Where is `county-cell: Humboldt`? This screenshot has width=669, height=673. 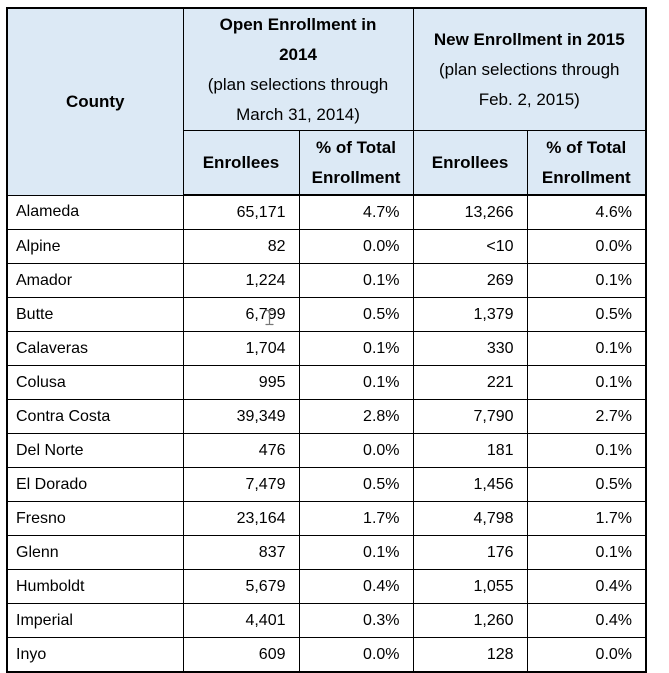 county-cell: Humboldt is located at coordinates (95, 586).